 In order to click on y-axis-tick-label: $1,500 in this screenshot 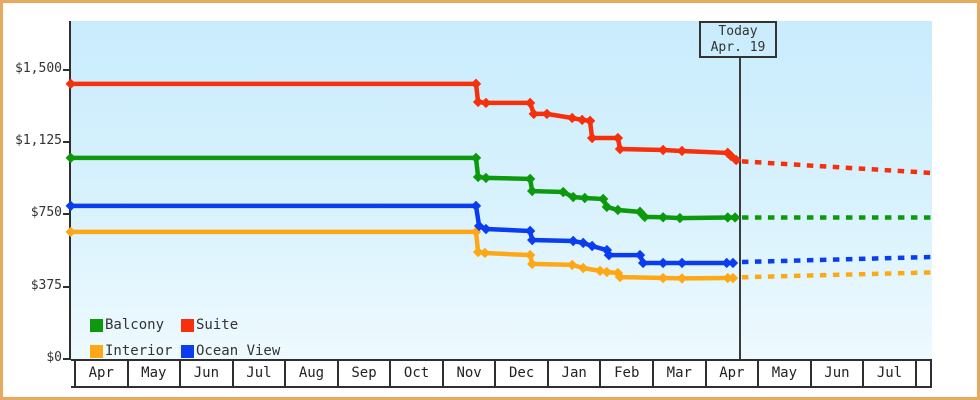, I will do `click(38, 68)`.